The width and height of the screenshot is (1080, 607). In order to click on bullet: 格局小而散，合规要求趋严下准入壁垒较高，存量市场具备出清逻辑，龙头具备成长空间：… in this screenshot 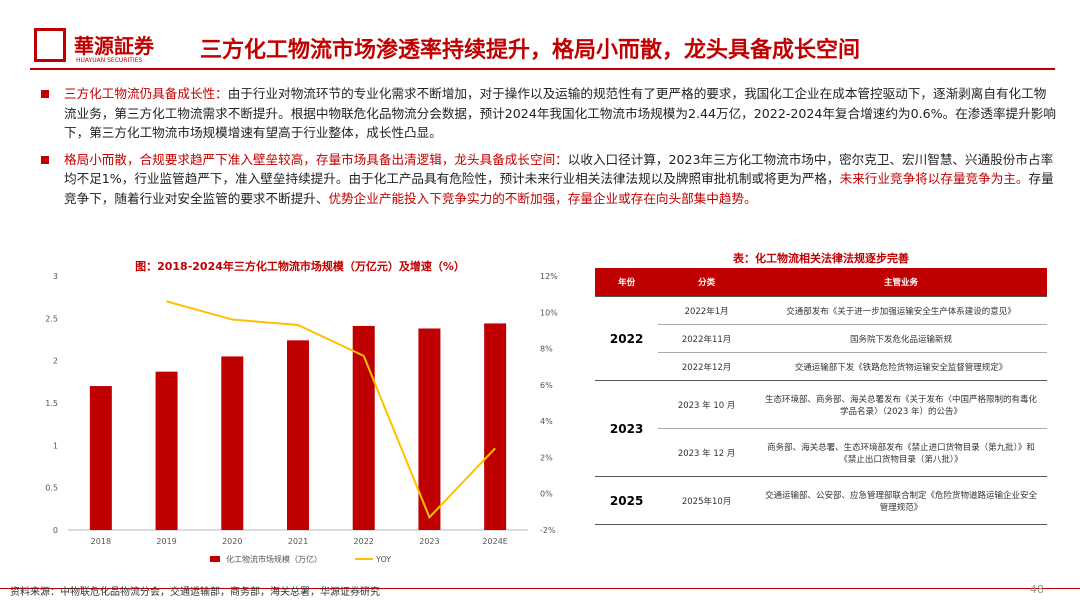, I will do `click(548, 179)`.